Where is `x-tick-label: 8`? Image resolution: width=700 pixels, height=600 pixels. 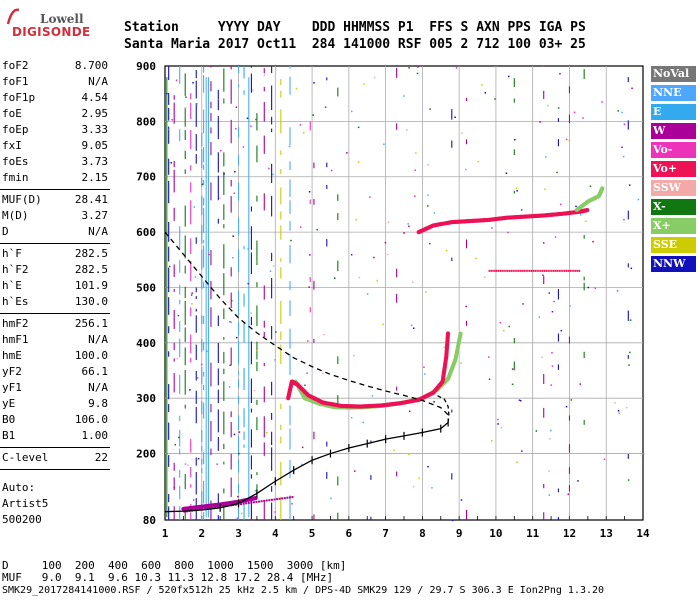
x-tick-label: 8 is located at coordinates (422, 533).